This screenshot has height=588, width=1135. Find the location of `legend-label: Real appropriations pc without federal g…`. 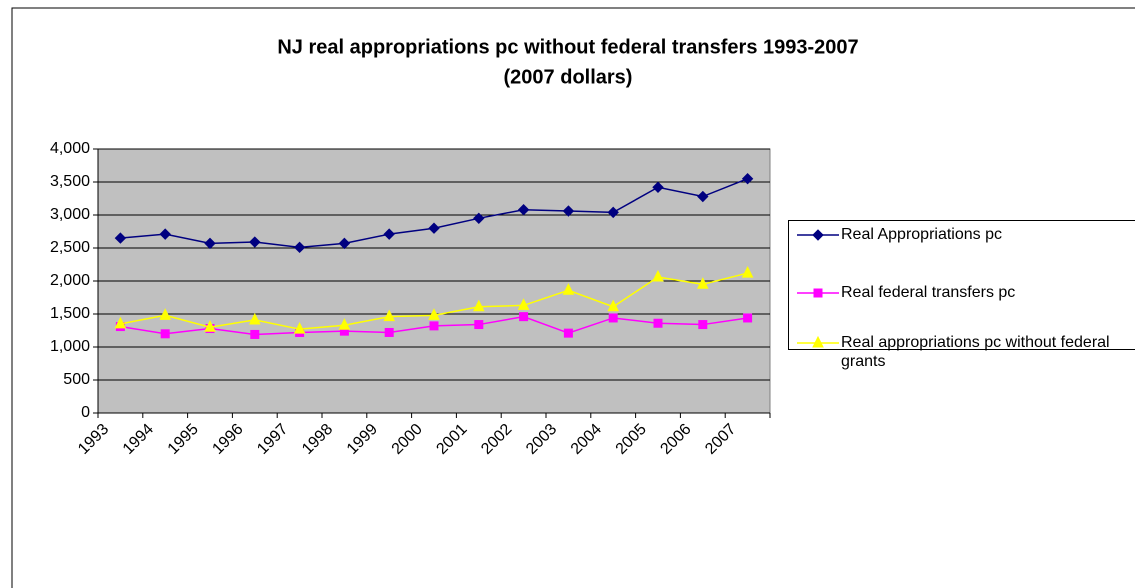

legend-label: Real appropriations pc without federal g… is located at coordinates (975, 352).